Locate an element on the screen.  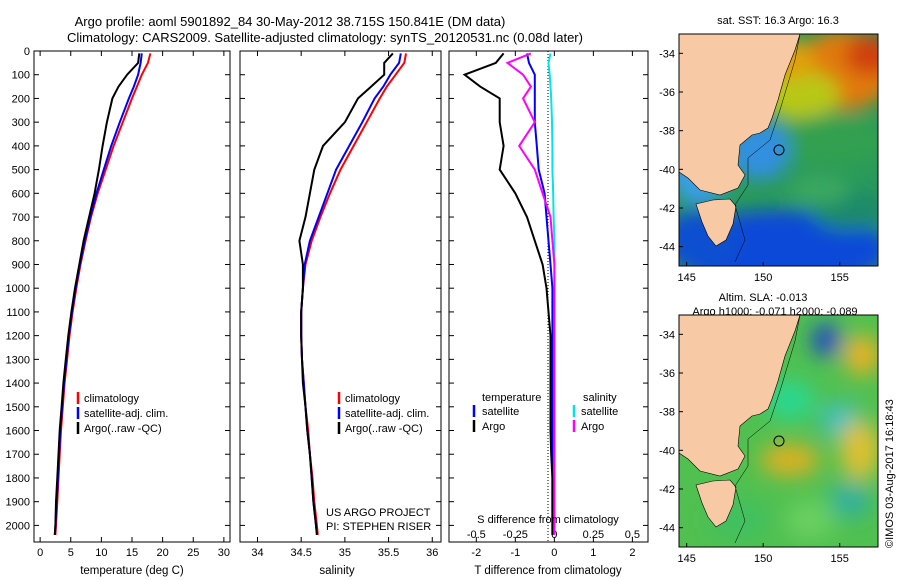
salinity-xlabel: salinity is located at coordinates (336, 571).